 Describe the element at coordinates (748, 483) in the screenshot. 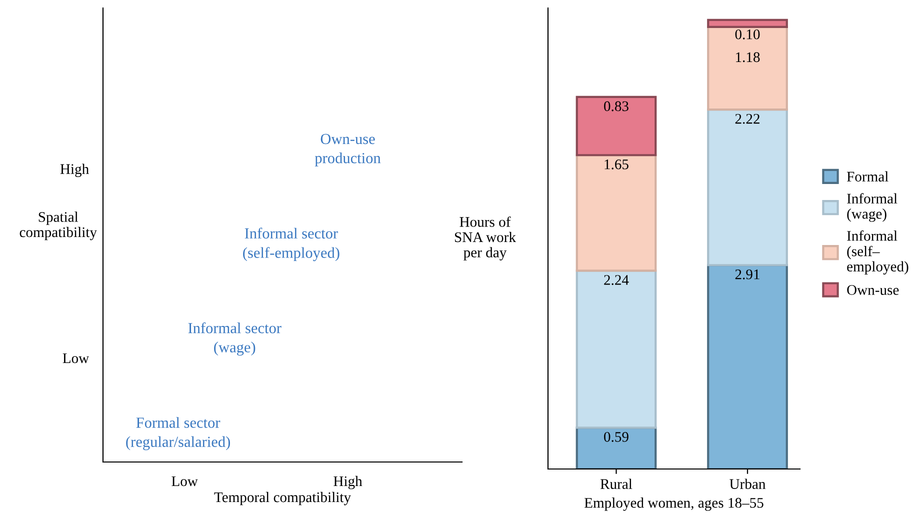

I see `x-tick-label: Urban` at that location.